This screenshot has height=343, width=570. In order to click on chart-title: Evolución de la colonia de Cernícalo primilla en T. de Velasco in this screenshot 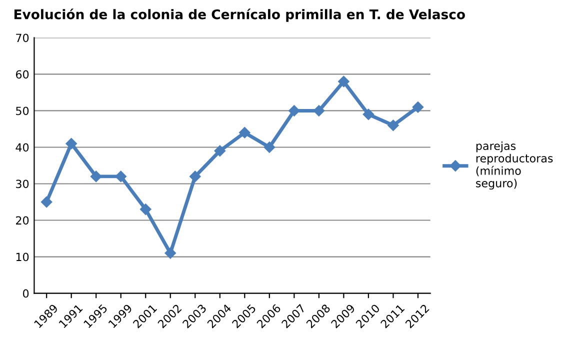, I will do `click(239, 15)`.